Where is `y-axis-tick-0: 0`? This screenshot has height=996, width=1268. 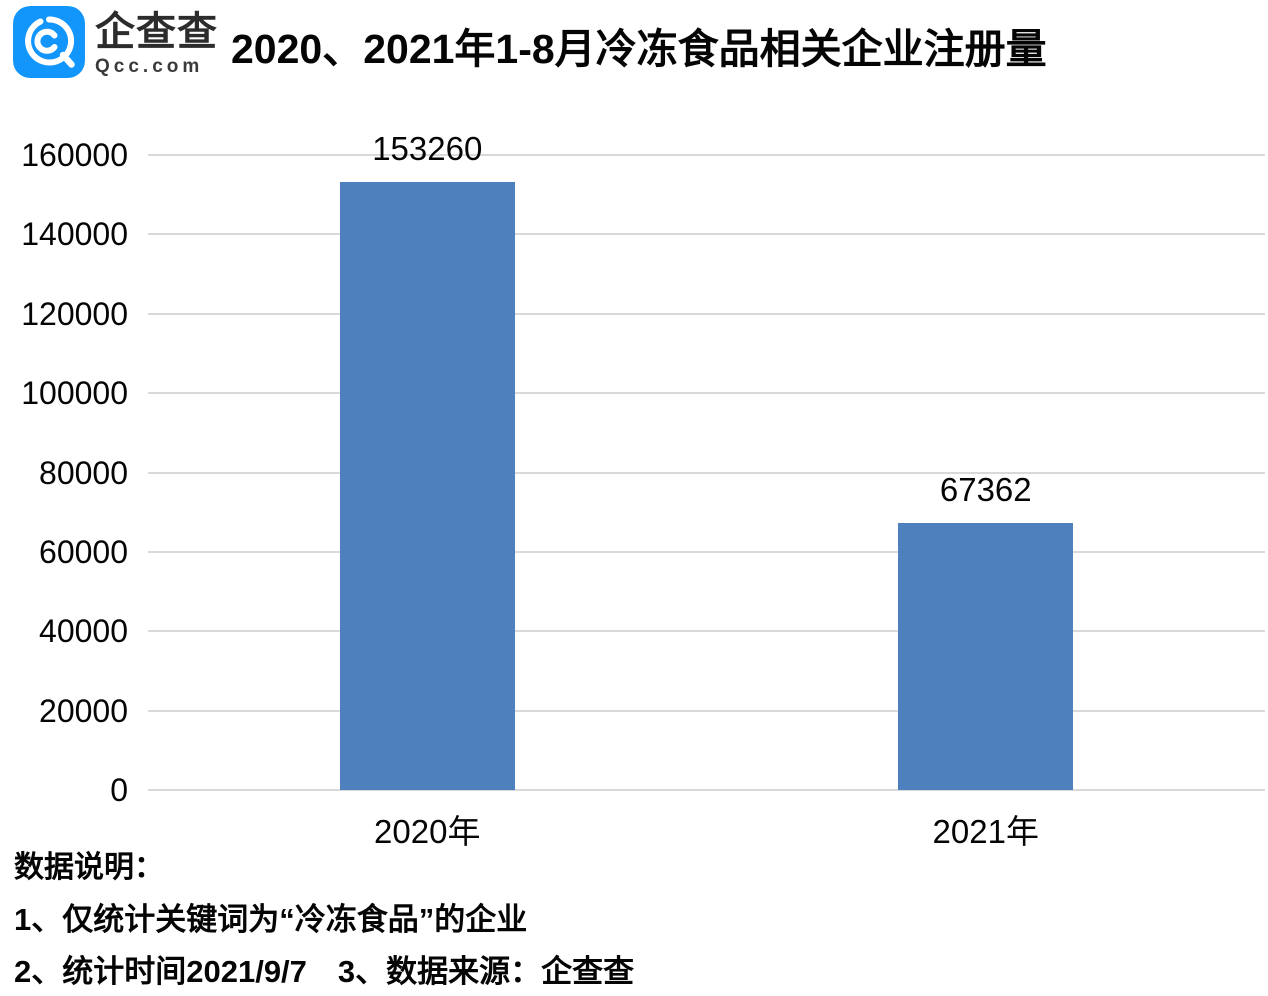
y-axis-tick-0: 0 is located at coordinates (119, 790).